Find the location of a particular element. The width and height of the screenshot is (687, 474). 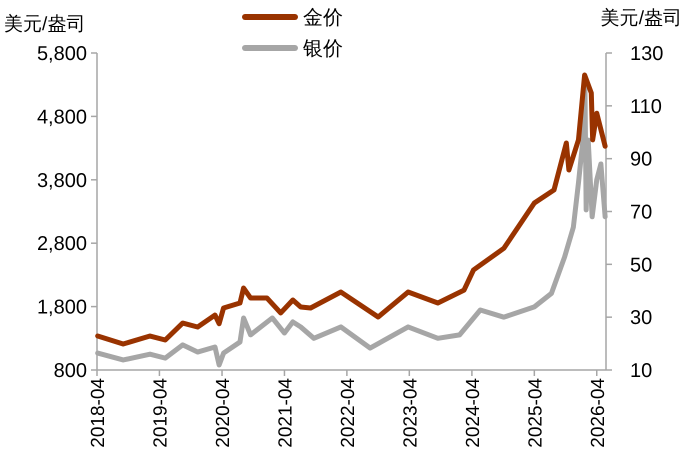

x-tick-label: 2025-04 is located at coordinates (535, 413).